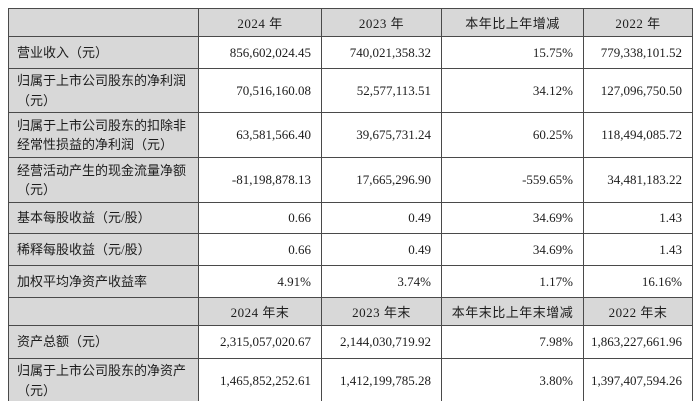 Image resolution: width=700 pixels, height=401 pixels. I want to click on row-label: 基本每股收益（元/股）, so click(103, 218).